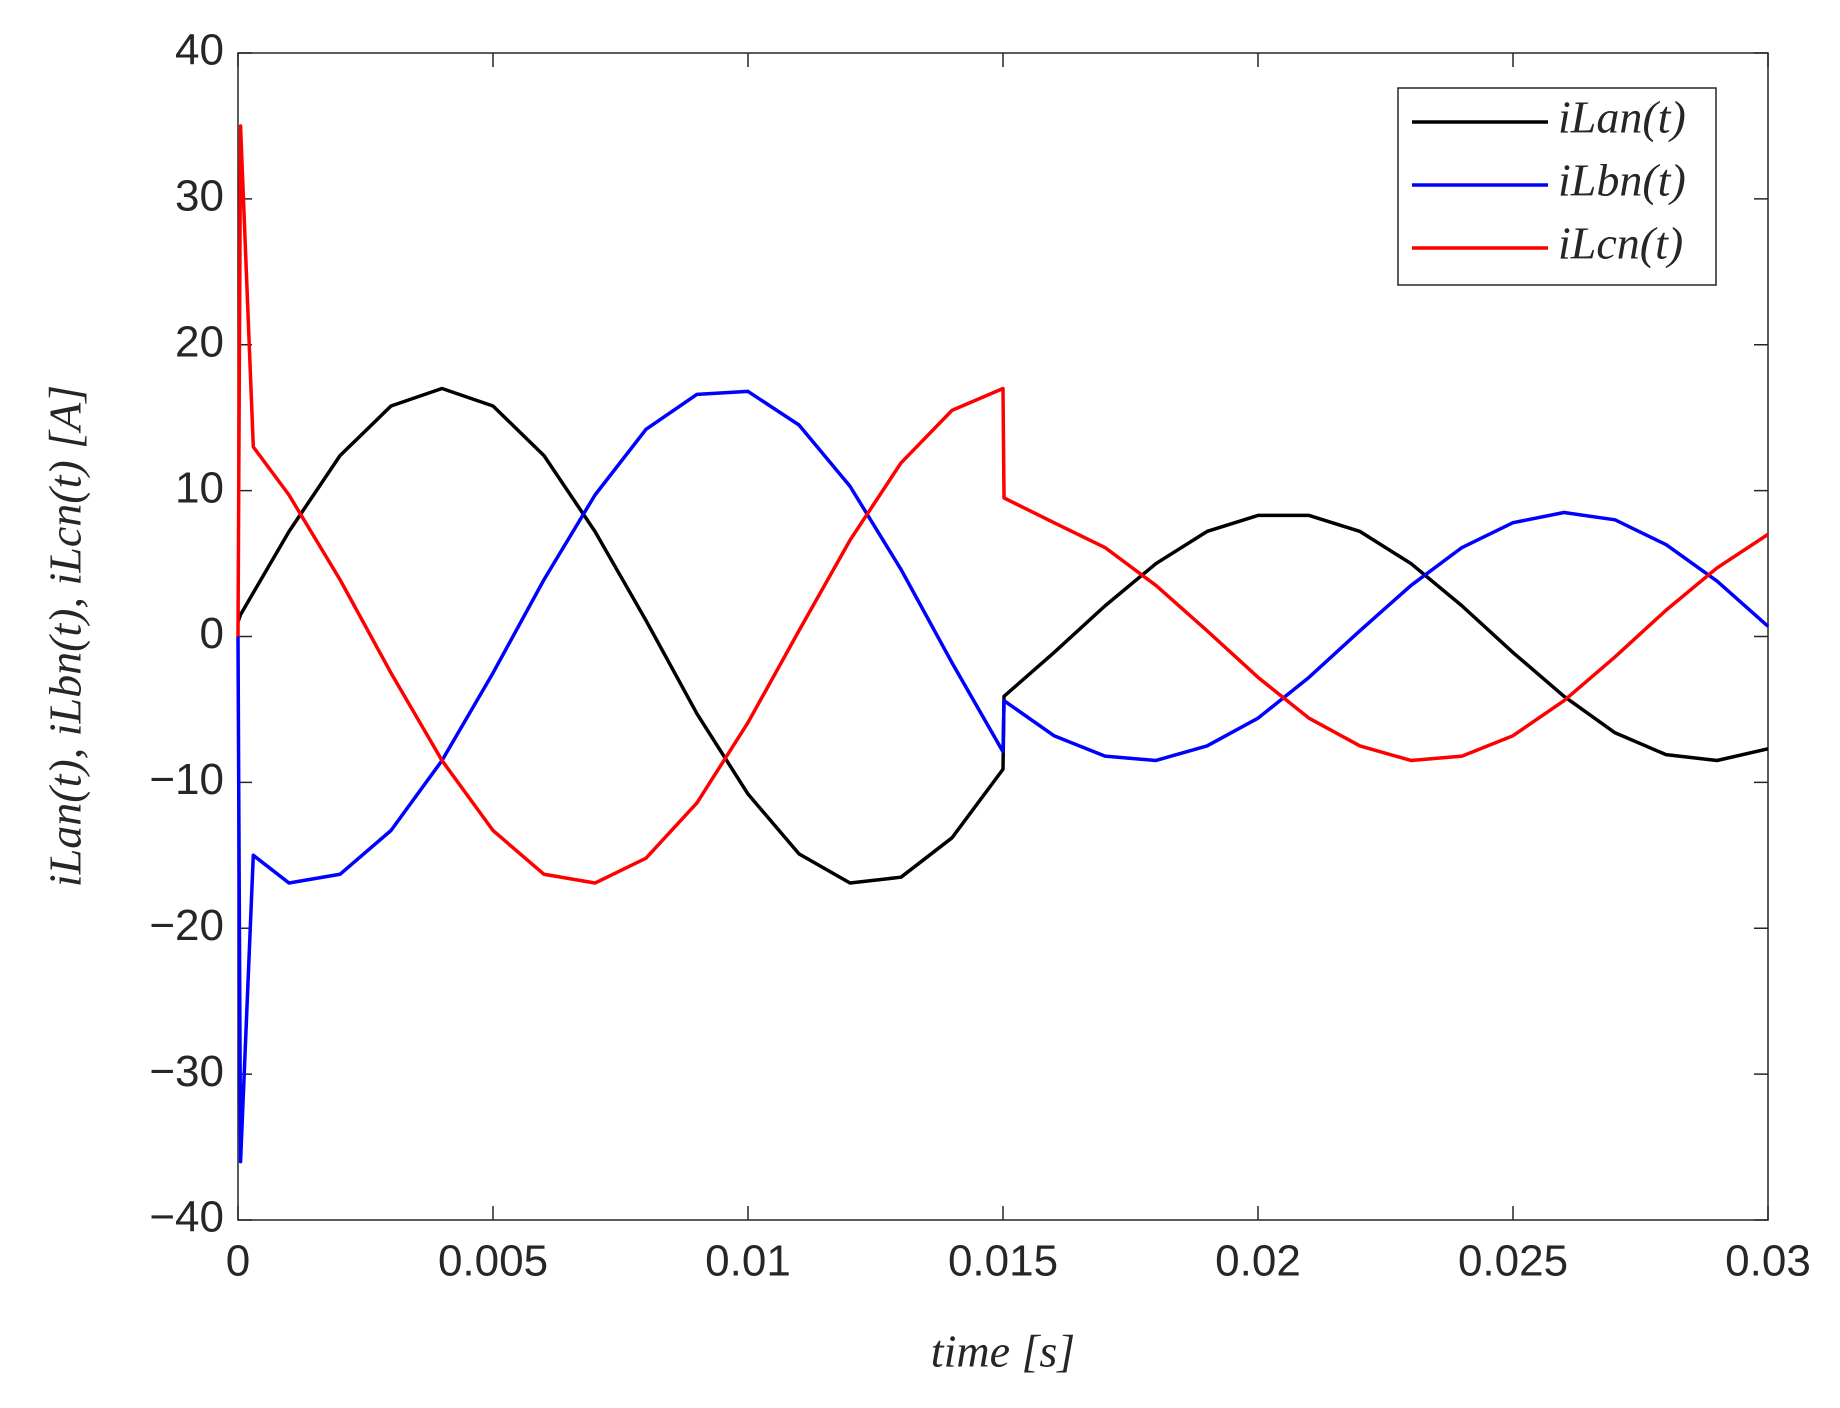 This screenshot has height=1408, width=1840. What do you see at coordinates (212, 633) in the screenshot?
I see `y-tick-label: 0` at bounding box center [212, 633].